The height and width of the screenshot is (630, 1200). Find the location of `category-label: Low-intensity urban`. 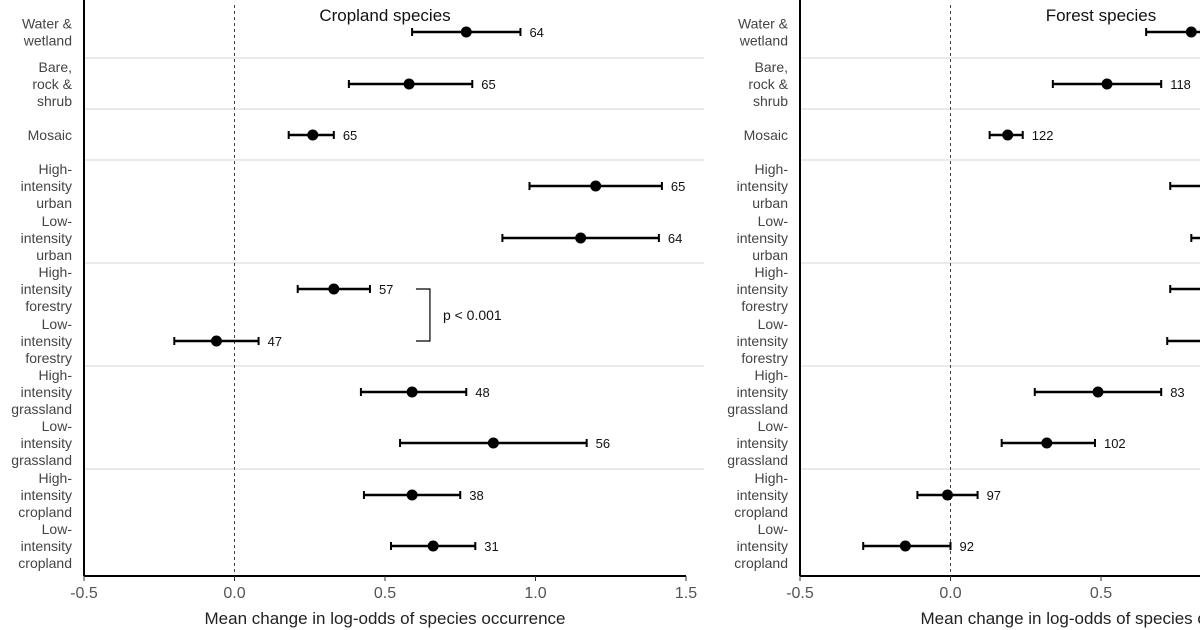

category-label: Low-intensity urban is located at coordinates (763, 238).